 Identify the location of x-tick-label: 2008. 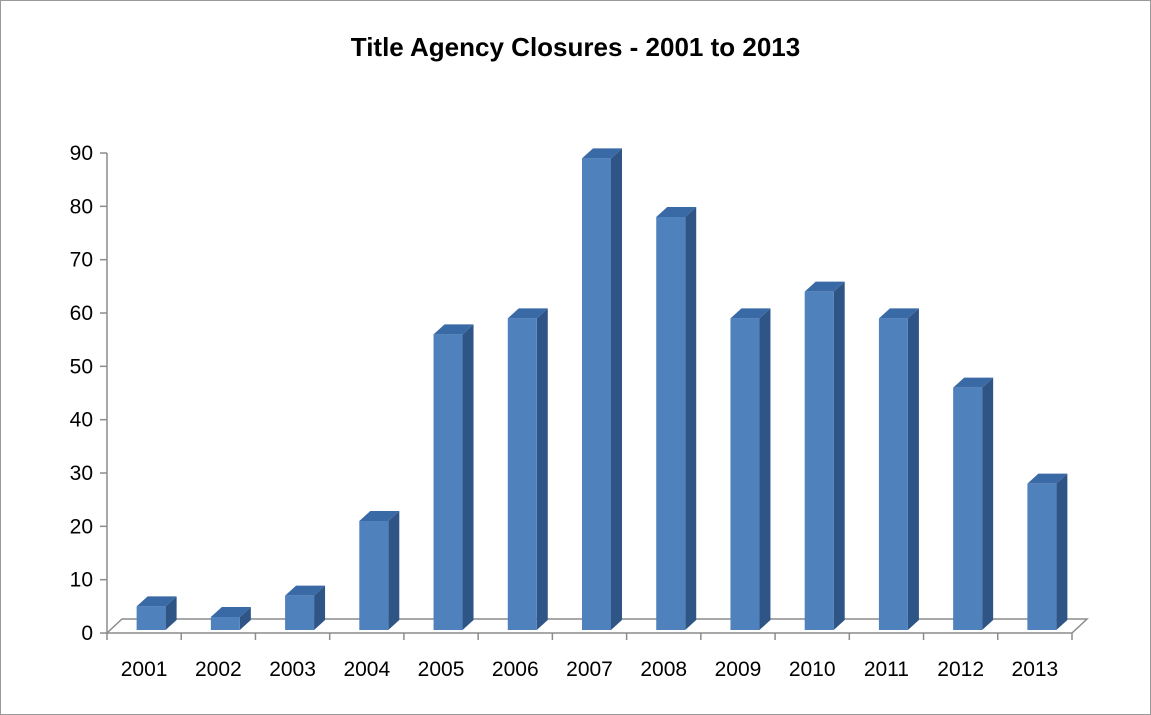
(663, 669).